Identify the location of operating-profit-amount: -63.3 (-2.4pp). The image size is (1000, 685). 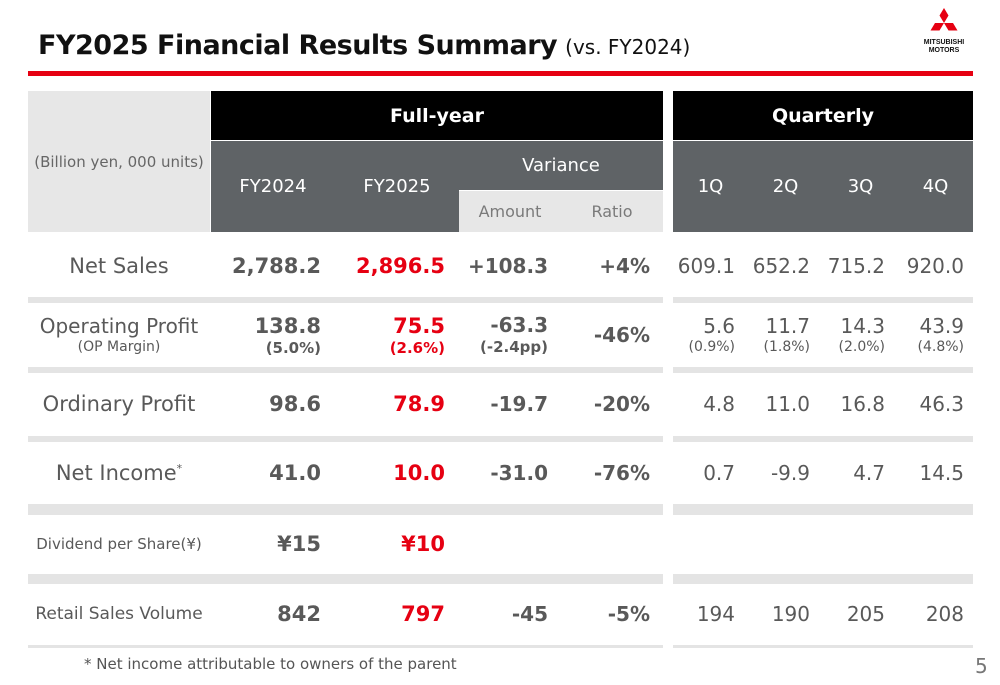
(514, 335).